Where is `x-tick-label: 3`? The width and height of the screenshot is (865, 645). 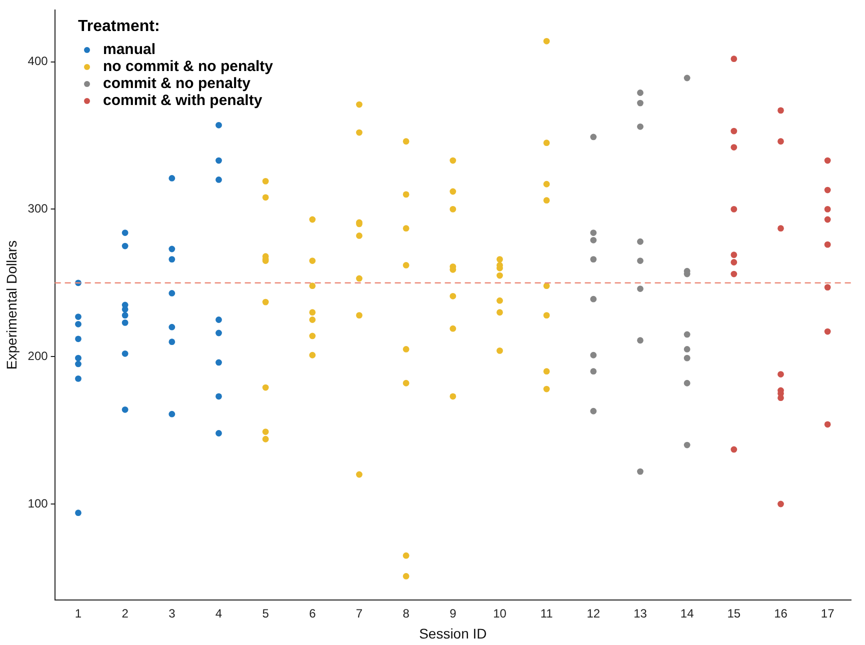 x-tick-label: 3 is located at coordinates (172, 613).